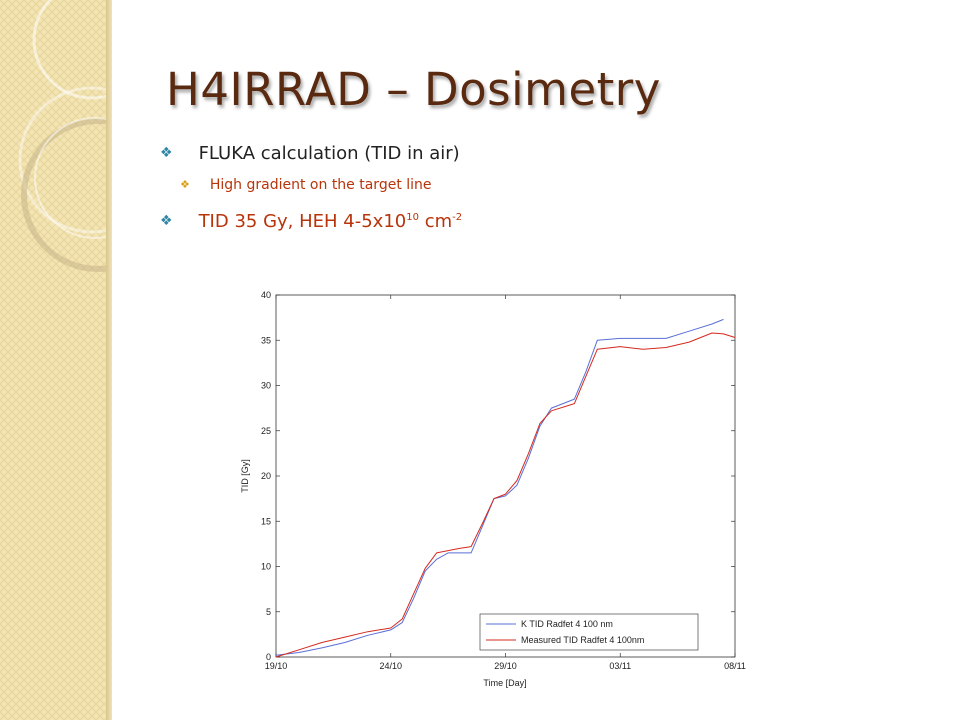 The width and height of the screenshot is (960, 720). What do you see at coordinates (266, 340) in the screenshot?
I see `y-tick-label: 35` at bounding box center [266, 340].